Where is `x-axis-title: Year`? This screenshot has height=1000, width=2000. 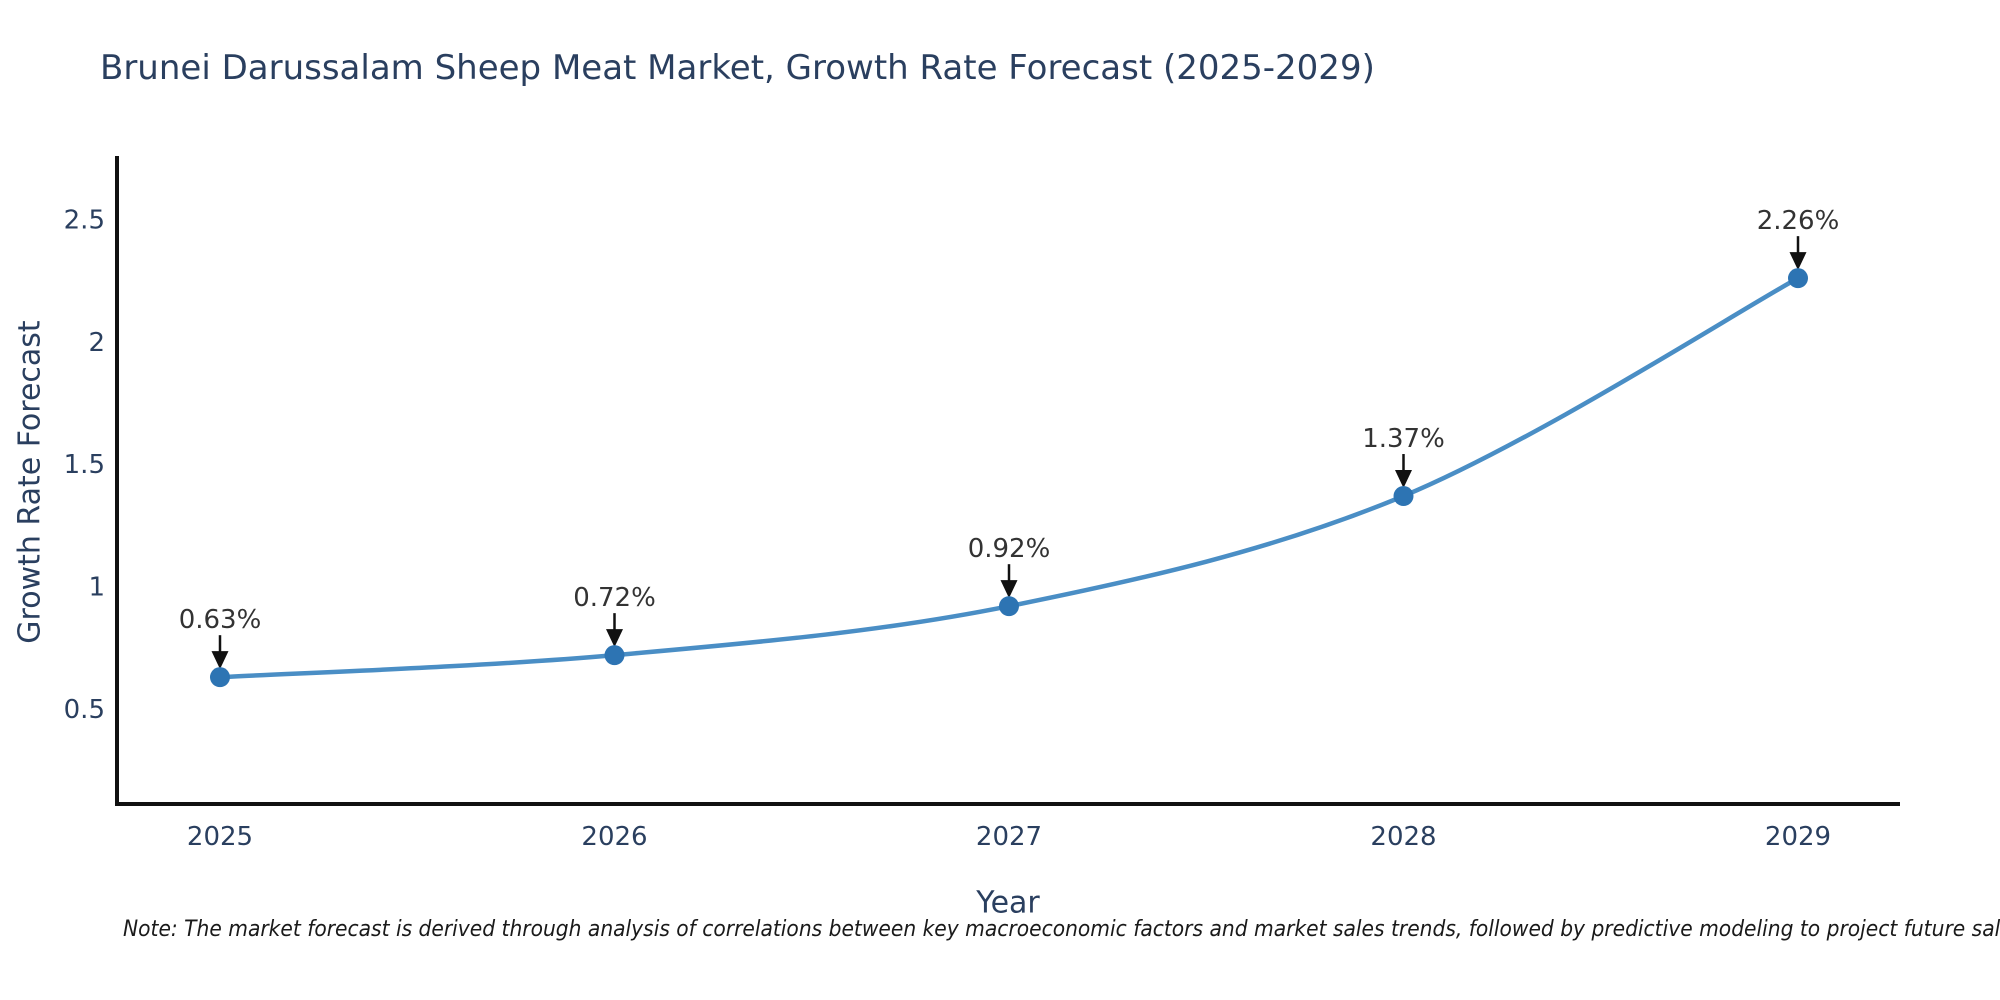
x-axis-title: Year is located at coordinates (1008, 903).